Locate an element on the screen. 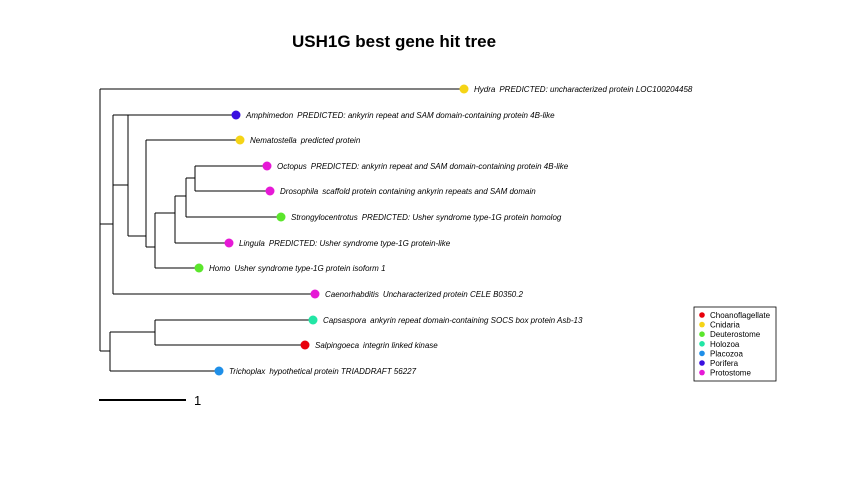 This screenshot has width=864, height=479. tip-label: Salpingoeca integrin linked kinase is located at coordinates (376, 345).